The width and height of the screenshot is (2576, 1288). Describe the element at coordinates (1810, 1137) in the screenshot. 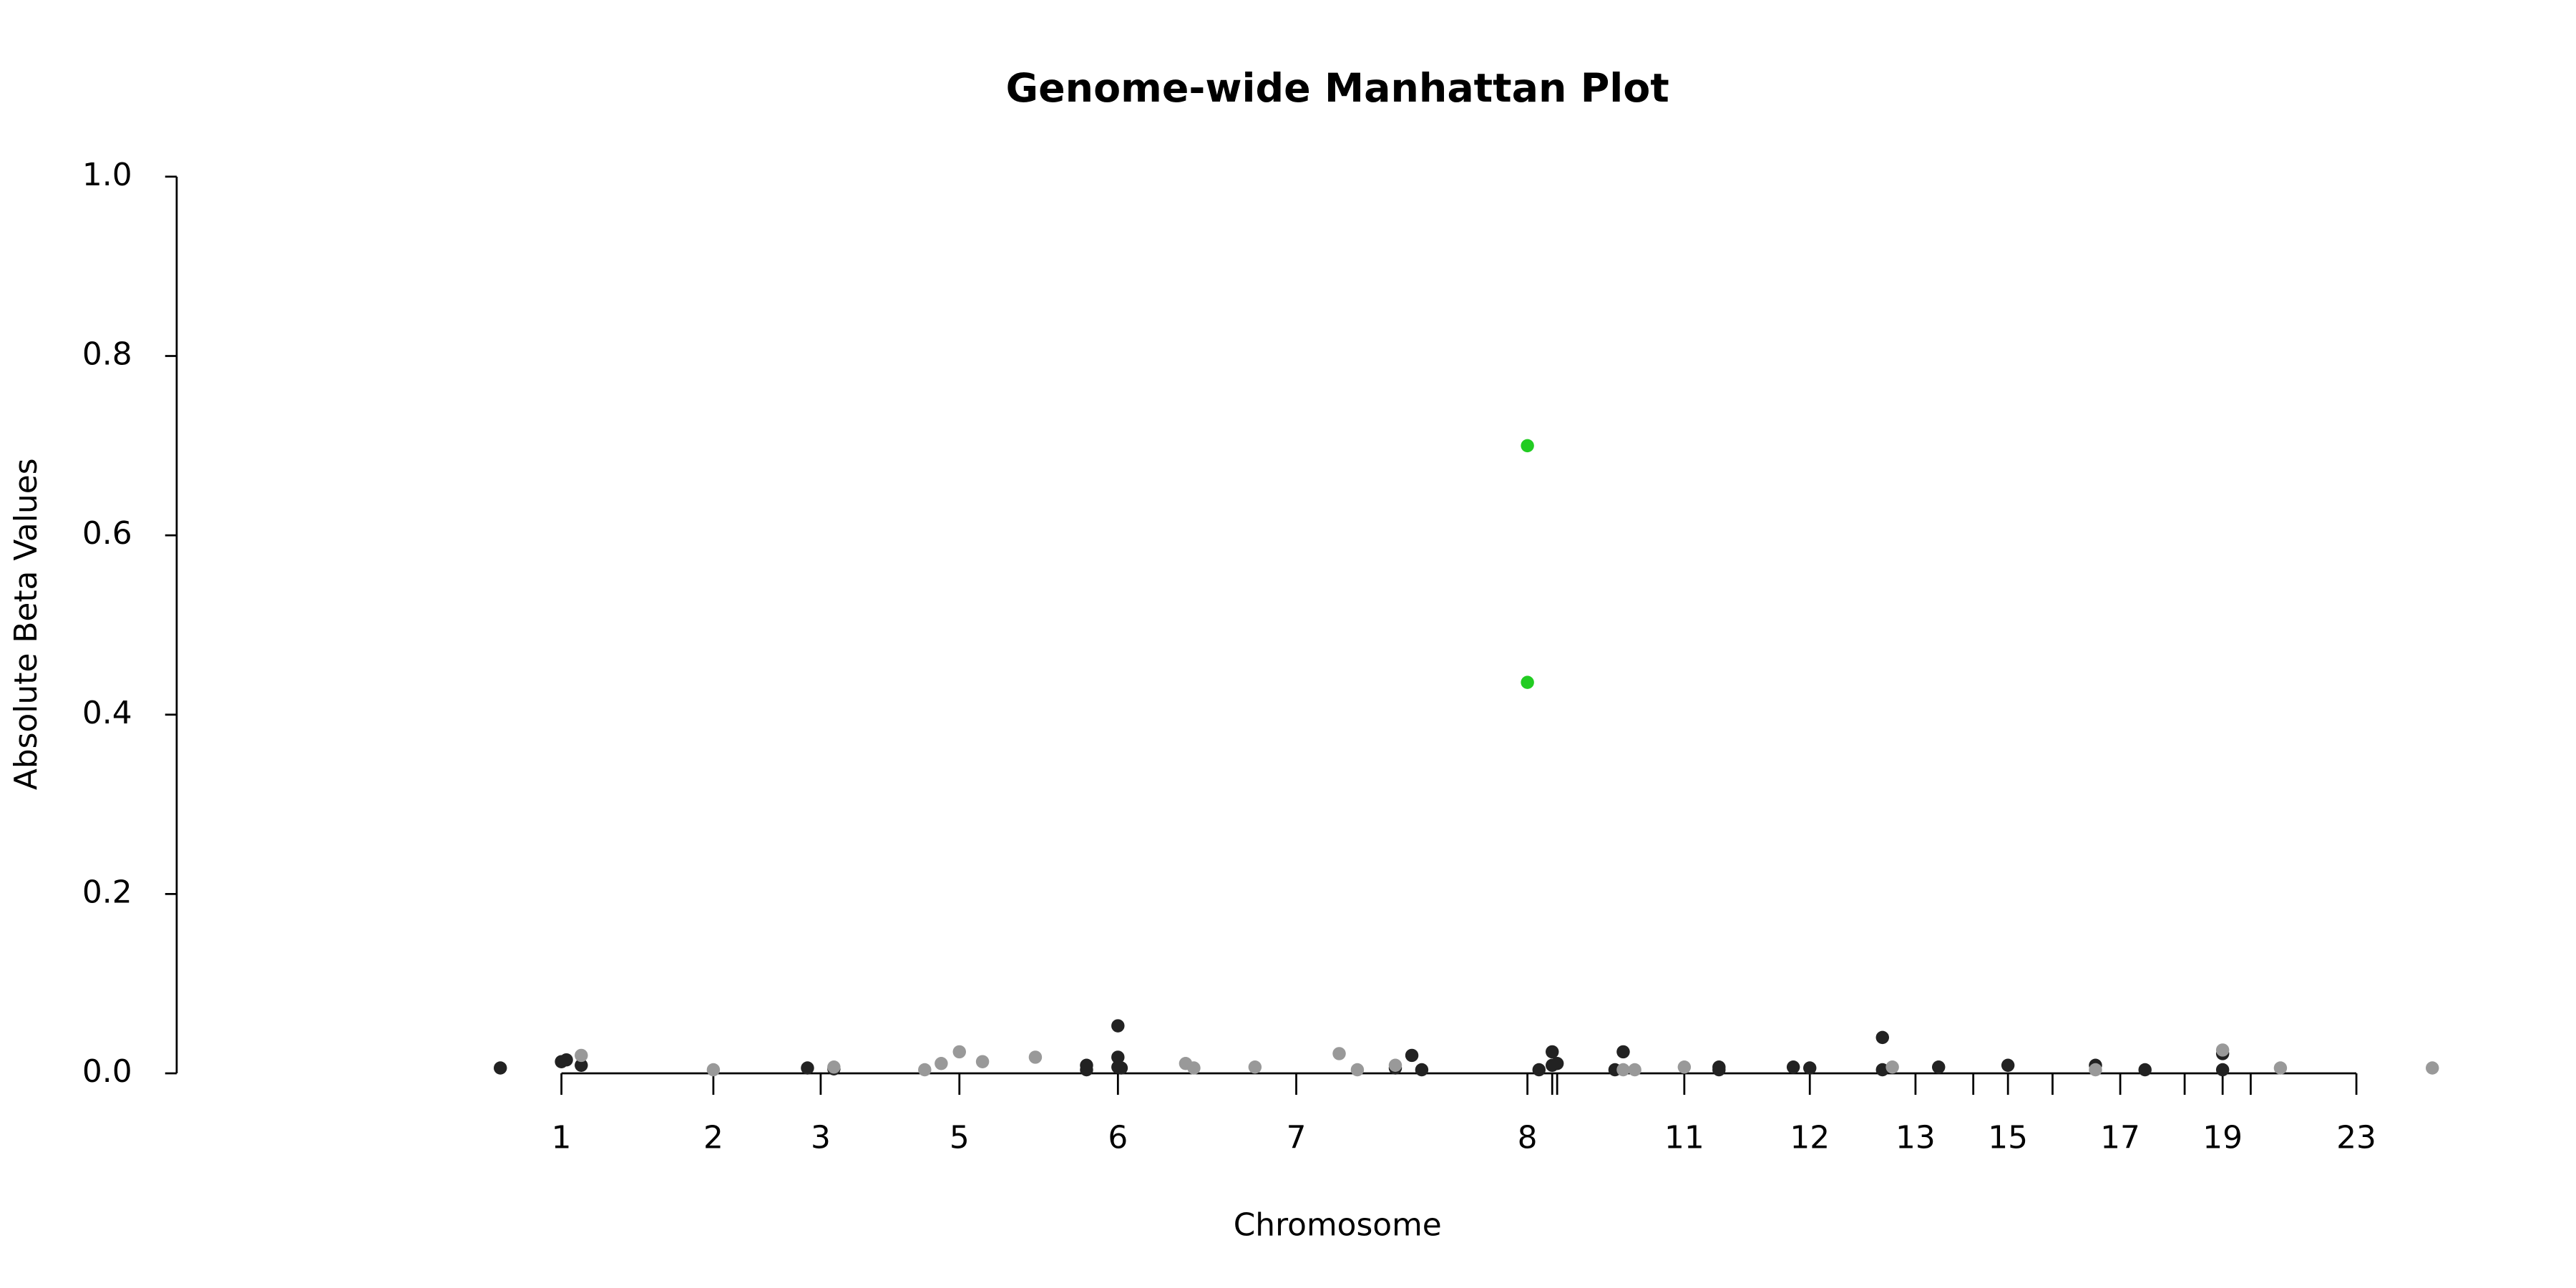

I see `x-tick-label: 12` at that location.